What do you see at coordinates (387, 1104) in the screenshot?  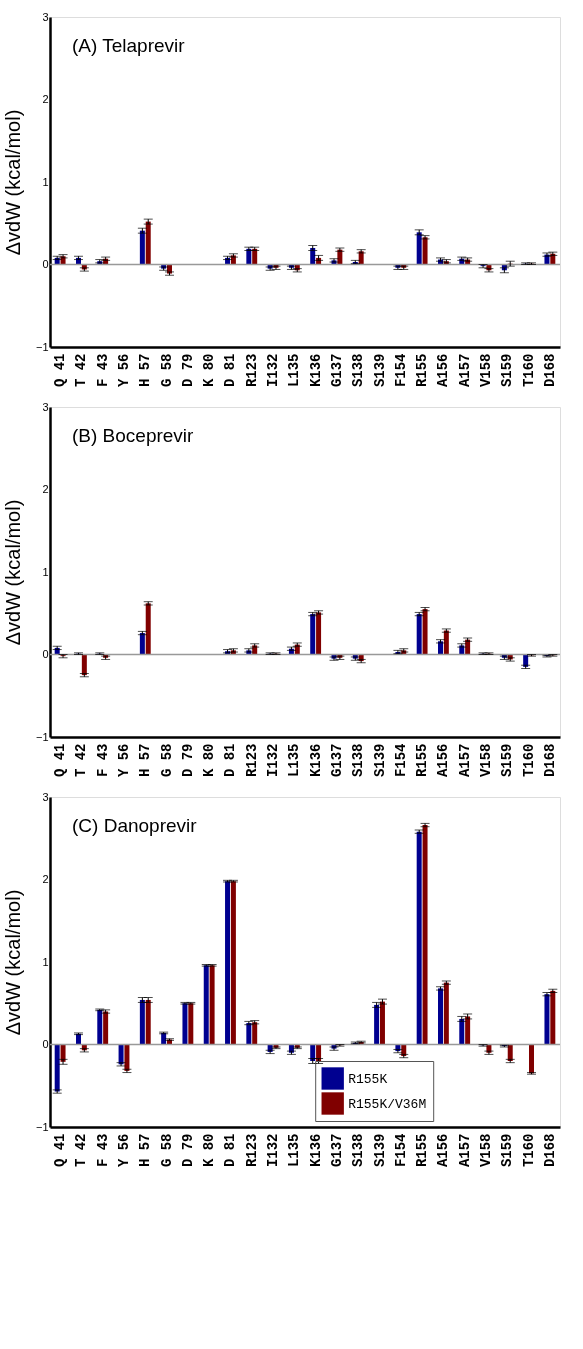 I see `legend-label: R155K/V36M` at bounding box center [387, 1104].